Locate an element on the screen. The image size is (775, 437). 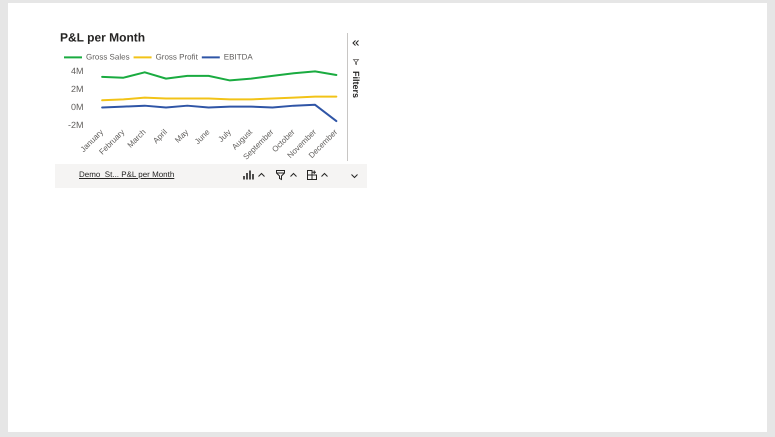
legend-label: Gross Profit is located at coordinates (177, 57).